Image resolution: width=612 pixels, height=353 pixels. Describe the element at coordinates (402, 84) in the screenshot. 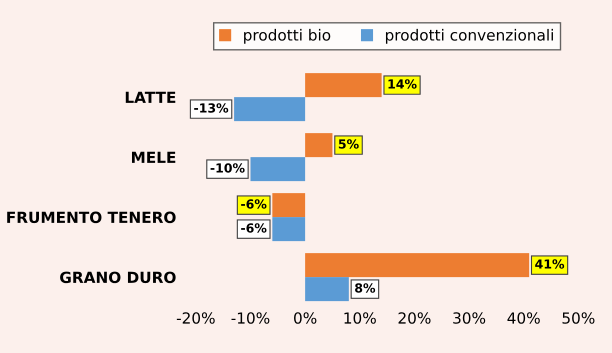

I see `data-label: 14%` at that location.